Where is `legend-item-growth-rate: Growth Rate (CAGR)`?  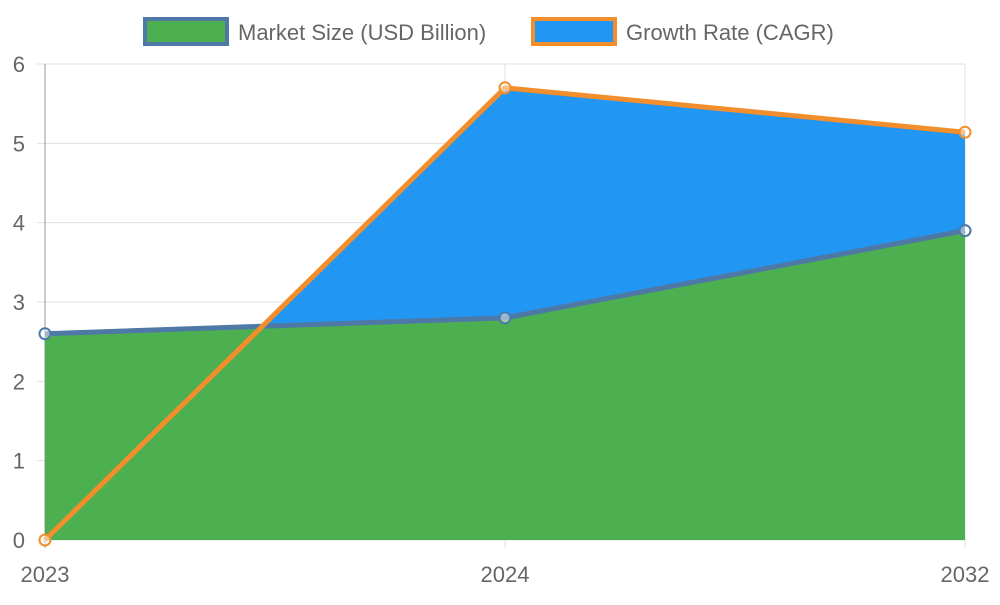 legend-item-growth-rate: Growth Rate (CAGR) is located at coordinates (682, 31).